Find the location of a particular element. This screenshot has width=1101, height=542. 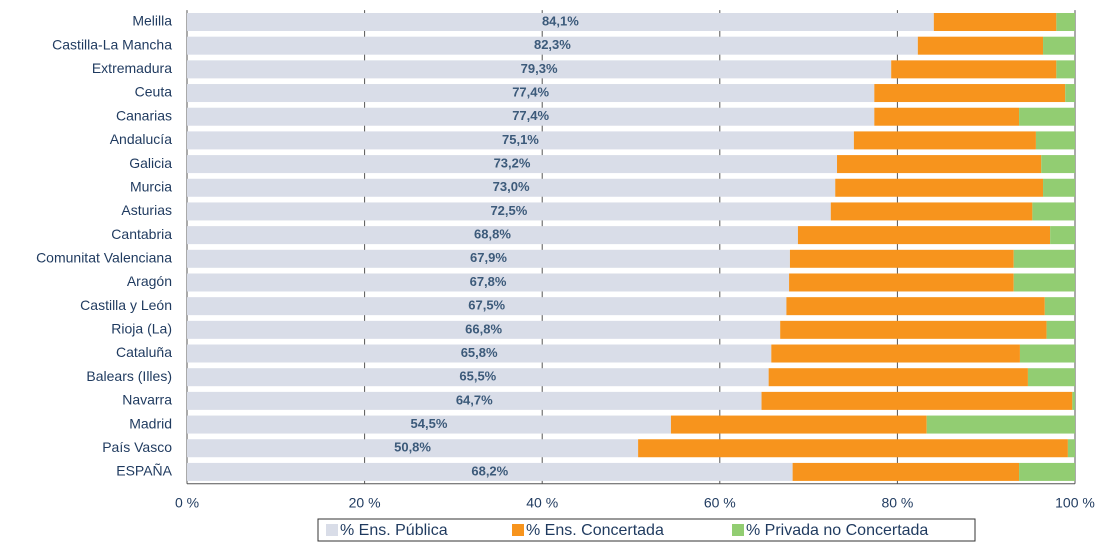

y-tick-label: ESPAÑA is located at coordinates (144, 471).